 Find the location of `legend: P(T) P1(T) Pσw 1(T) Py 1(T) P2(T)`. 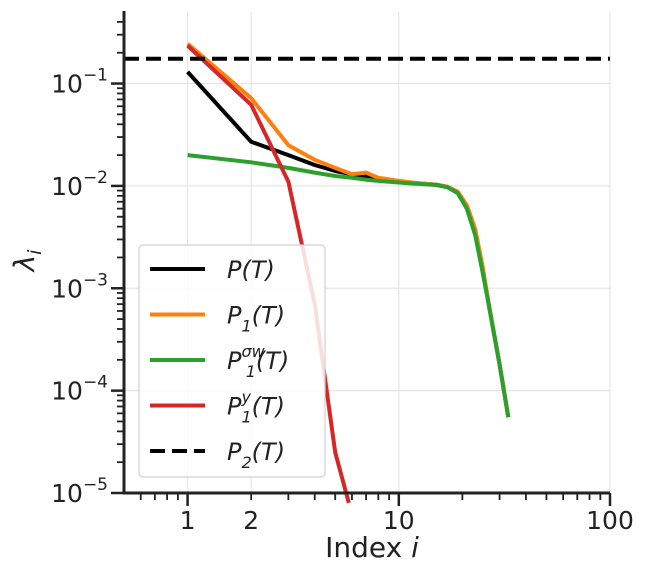

legend: P(T) P1(T) Pσw 1(T) Py 1(T) P2(T) is located at coordinates (232, 361).